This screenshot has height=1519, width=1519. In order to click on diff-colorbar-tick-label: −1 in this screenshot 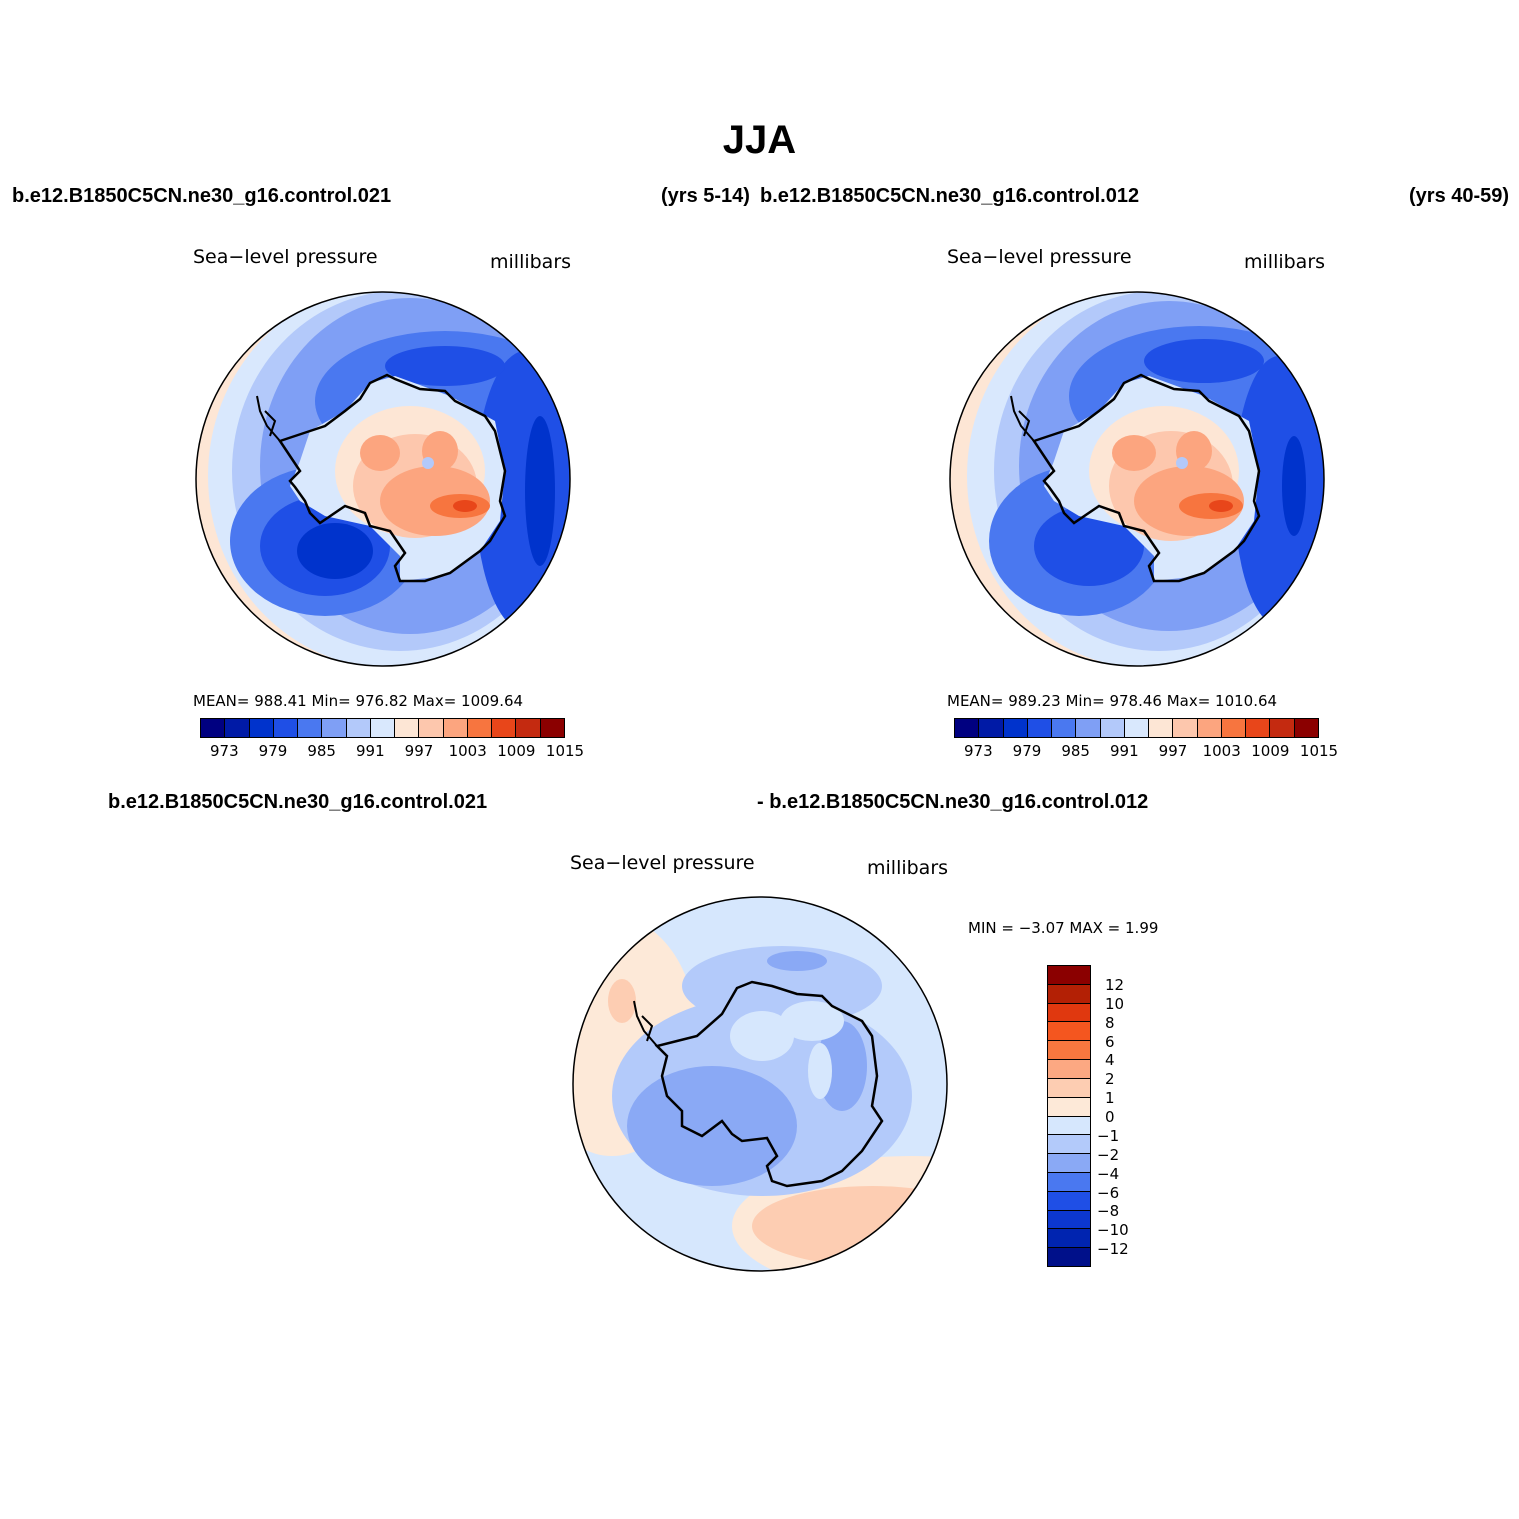, I will do `click(1108, 1135)`.